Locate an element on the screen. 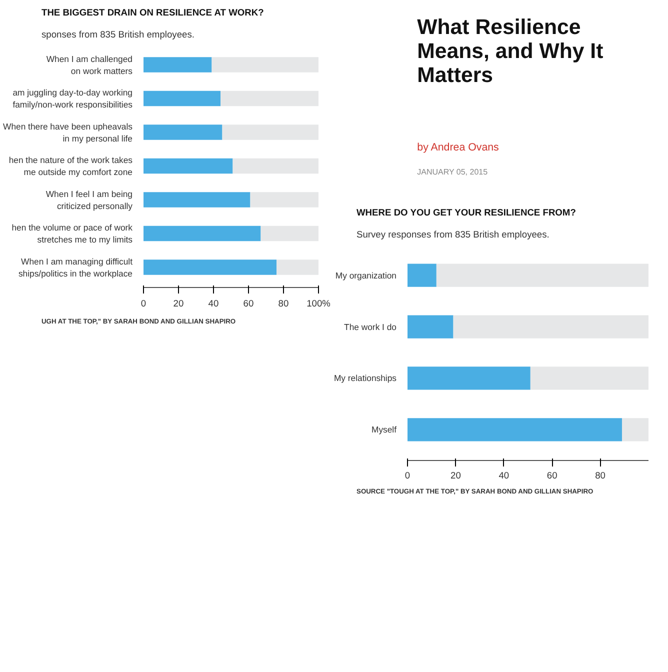 The image size is (668, 672). y-tick-label: When I am challenged on work matters is located at coordinates (90, 65).